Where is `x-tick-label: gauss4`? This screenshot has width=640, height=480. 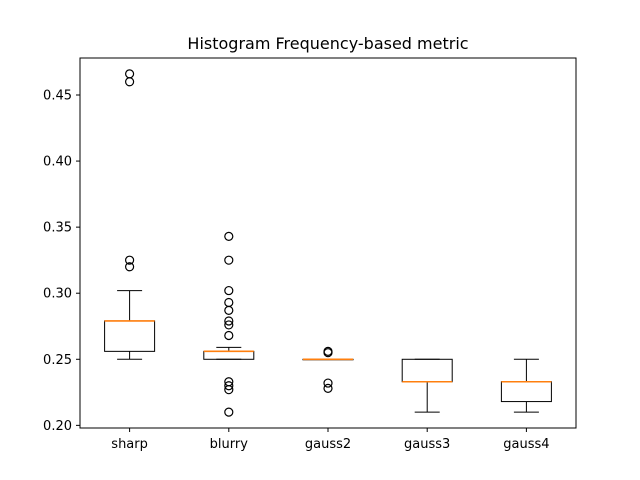 x-tick-label: gauss4 is located at coordinates (526, 444).